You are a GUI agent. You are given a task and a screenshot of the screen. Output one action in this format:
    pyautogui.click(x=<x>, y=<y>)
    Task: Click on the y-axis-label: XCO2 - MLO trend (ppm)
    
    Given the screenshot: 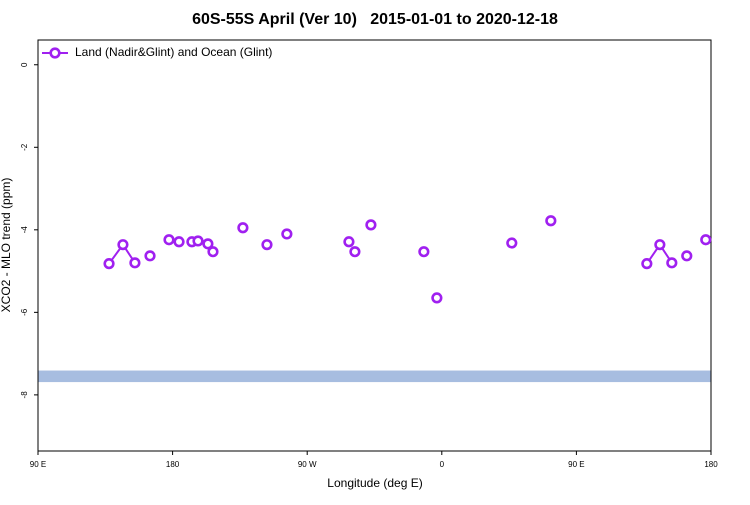 What is the action you would take?
    pyautogui.click(x=6, y=245)
    